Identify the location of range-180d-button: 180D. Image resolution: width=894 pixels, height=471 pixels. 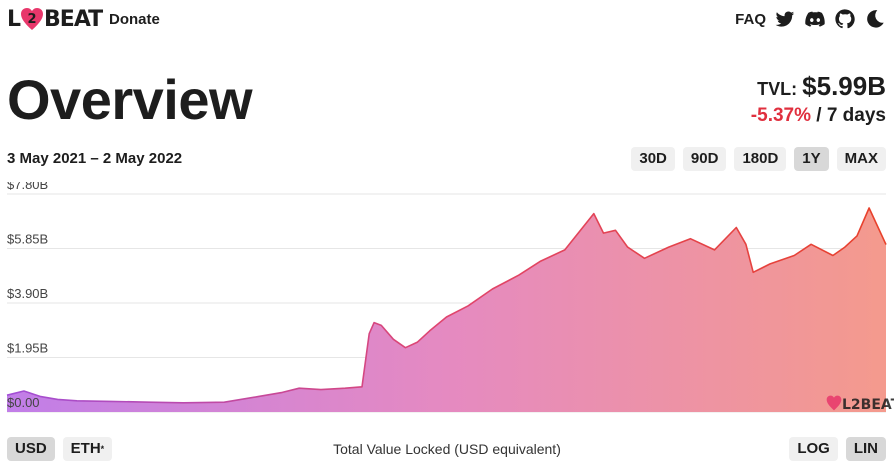
(760, 159).